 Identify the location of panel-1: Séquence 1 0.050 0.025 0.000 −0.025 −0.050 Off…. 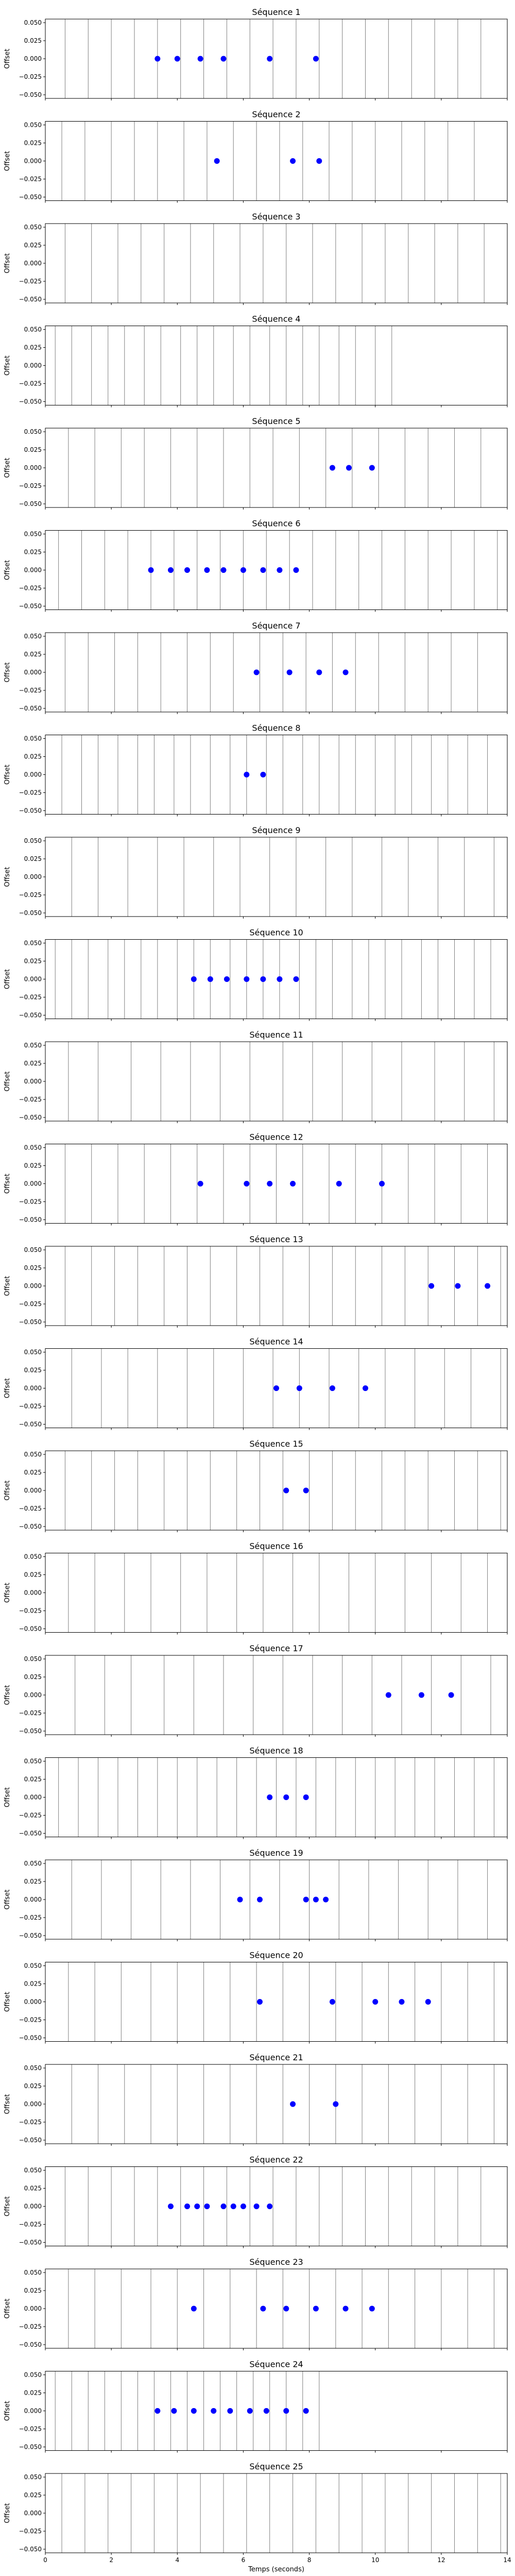
(256, 53).